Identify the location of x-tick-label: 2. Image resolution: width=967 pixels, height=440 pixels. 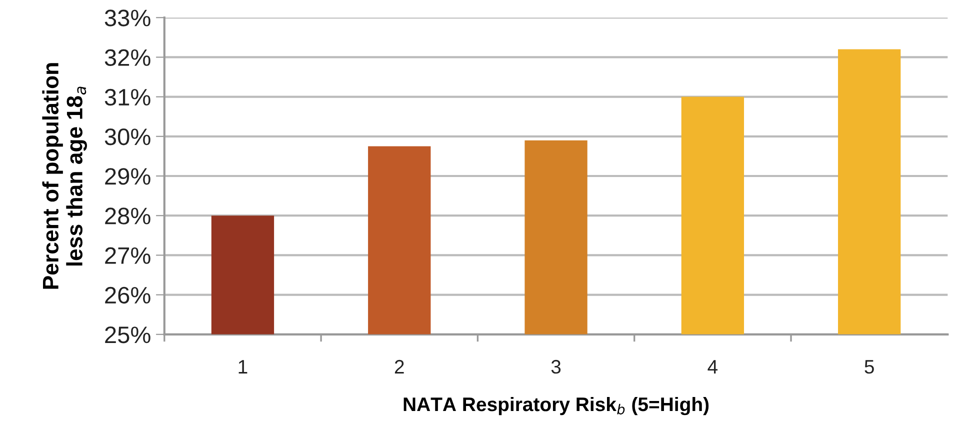
(399, 367).